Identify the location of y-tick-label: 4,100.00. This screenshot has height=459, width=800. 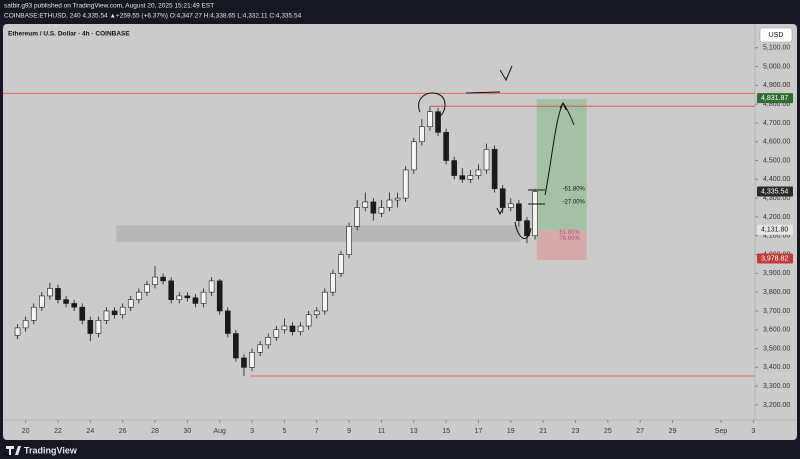
(776, 236).